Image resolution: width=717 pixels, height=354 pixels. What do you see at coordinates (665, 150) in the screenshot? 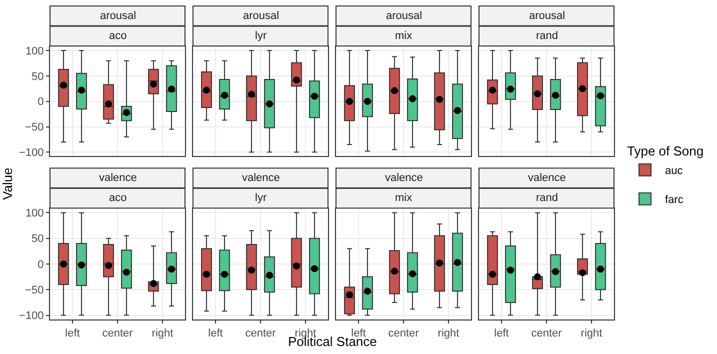
I see `legend-title: Type of Song` at bounding box center [665, 150].